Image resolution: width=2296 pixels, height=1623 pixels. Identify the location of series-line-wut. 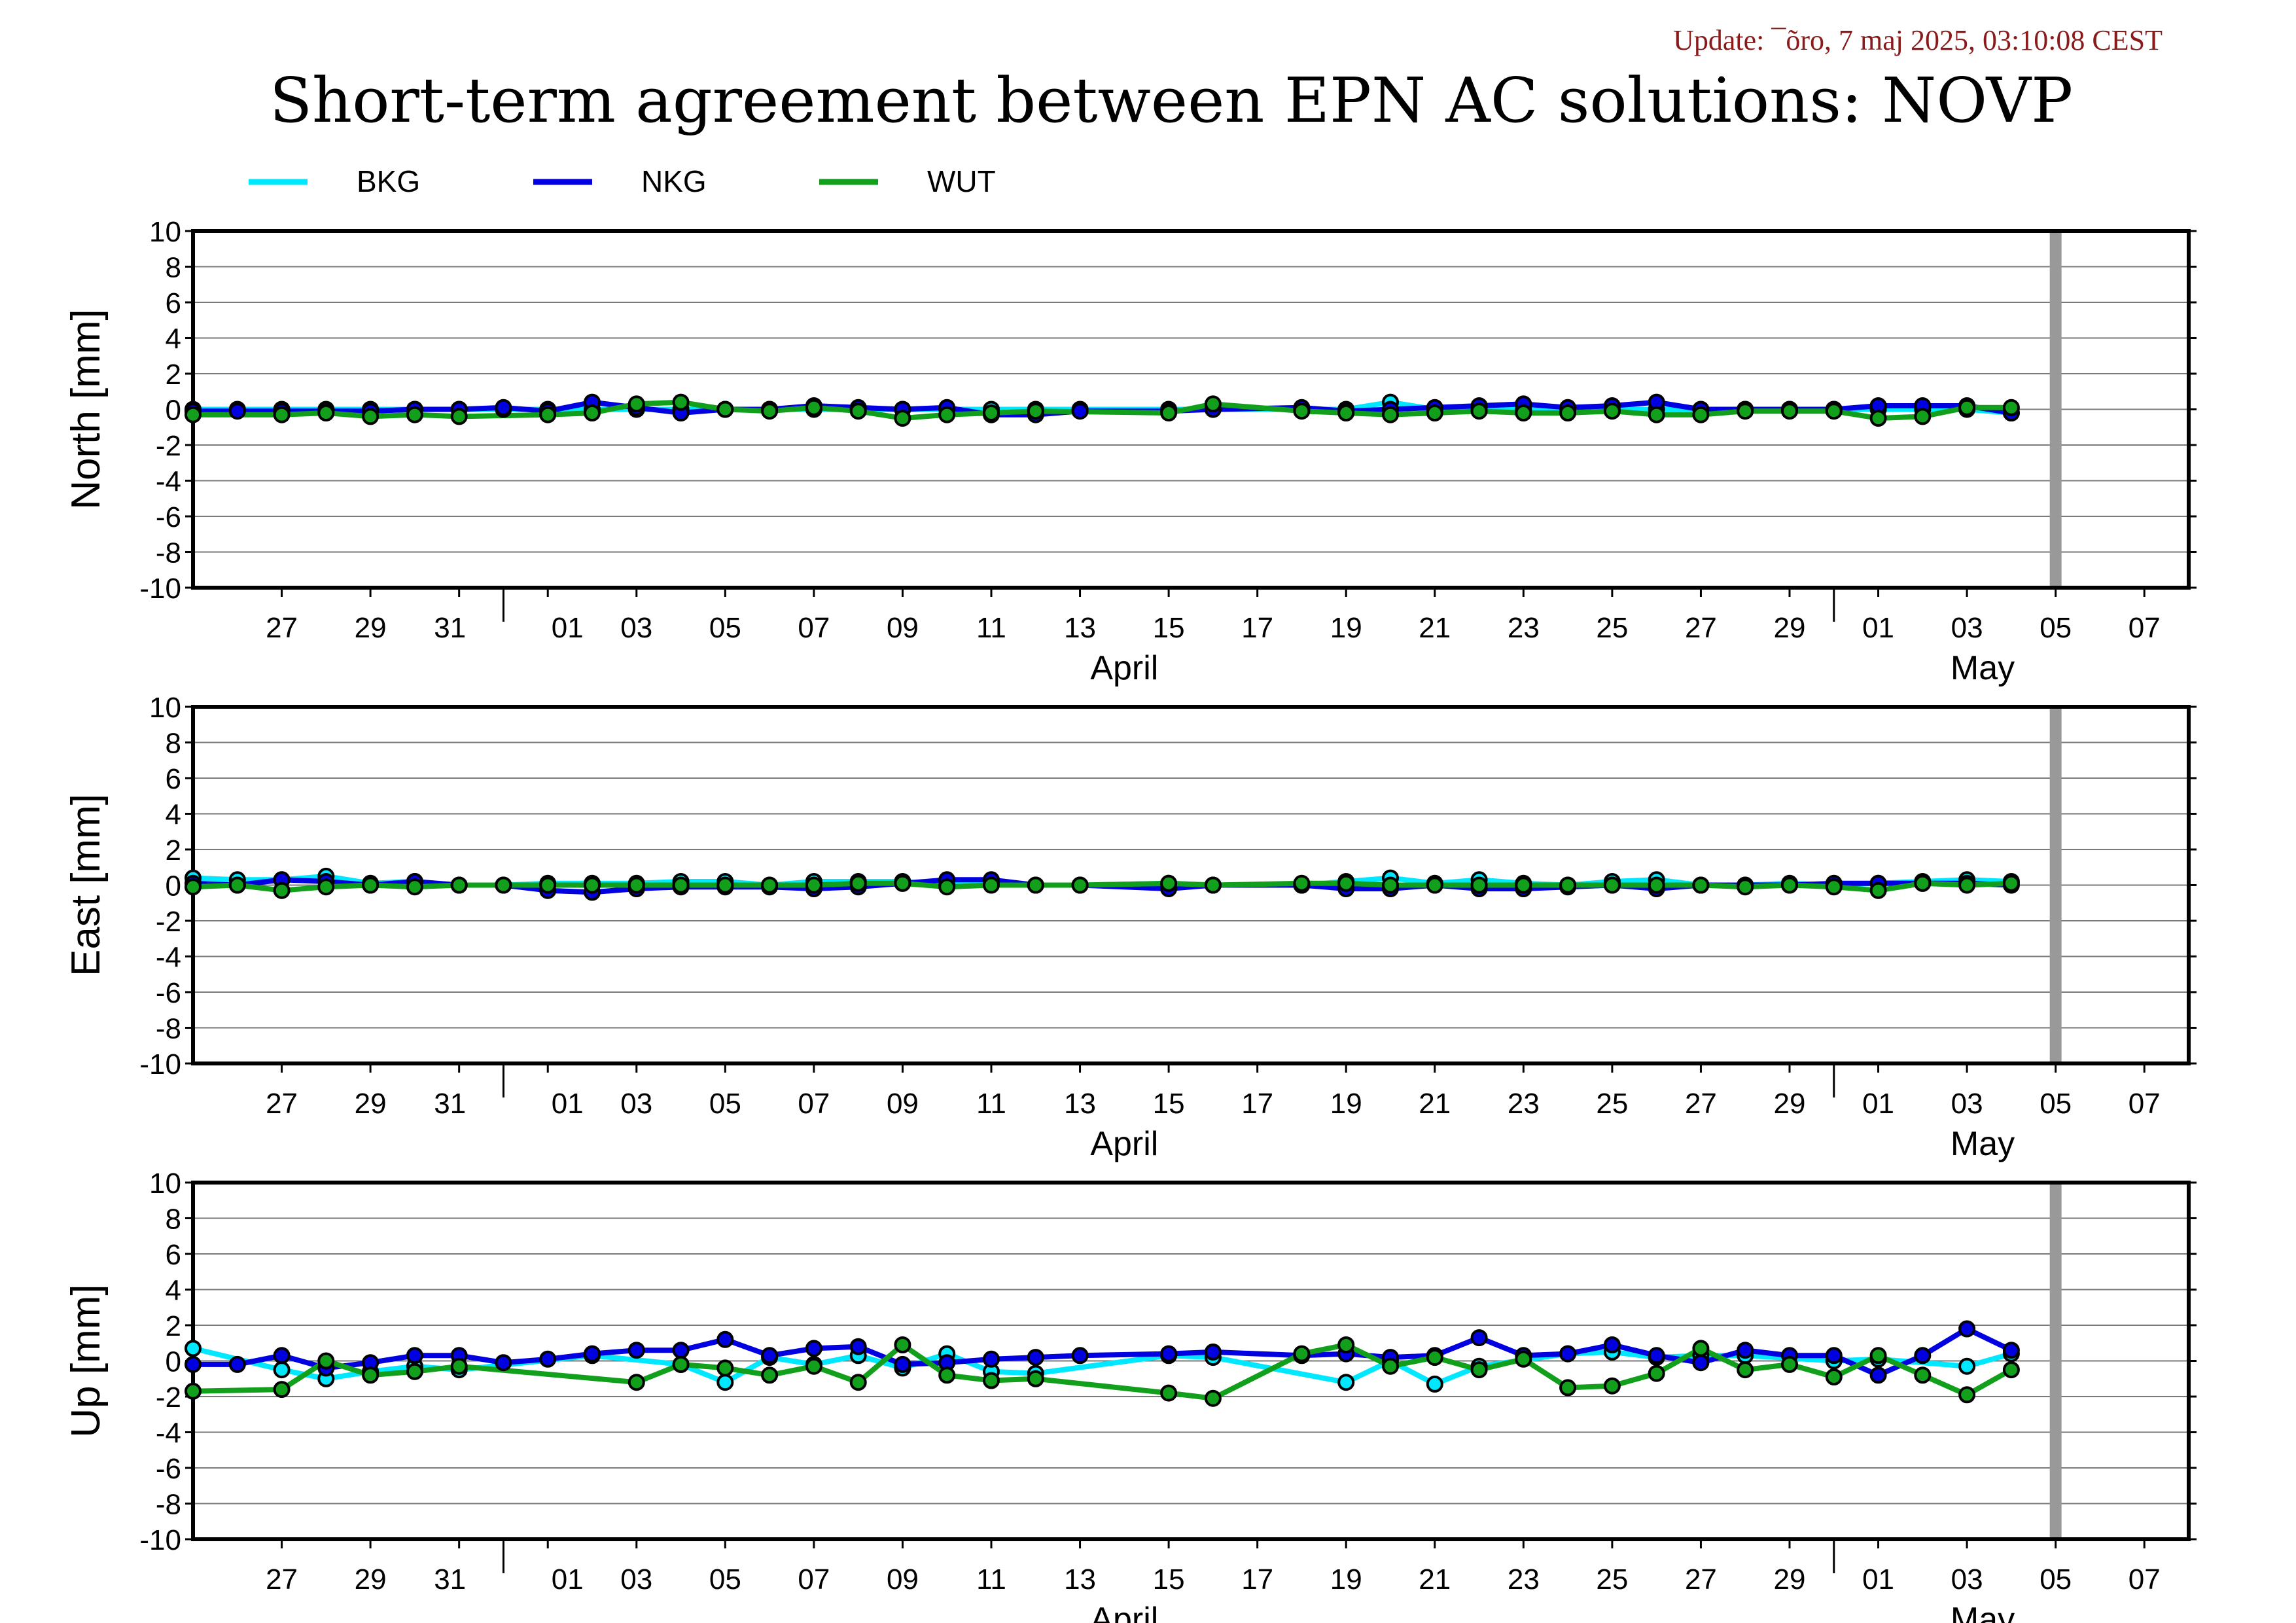
(1102, 886).